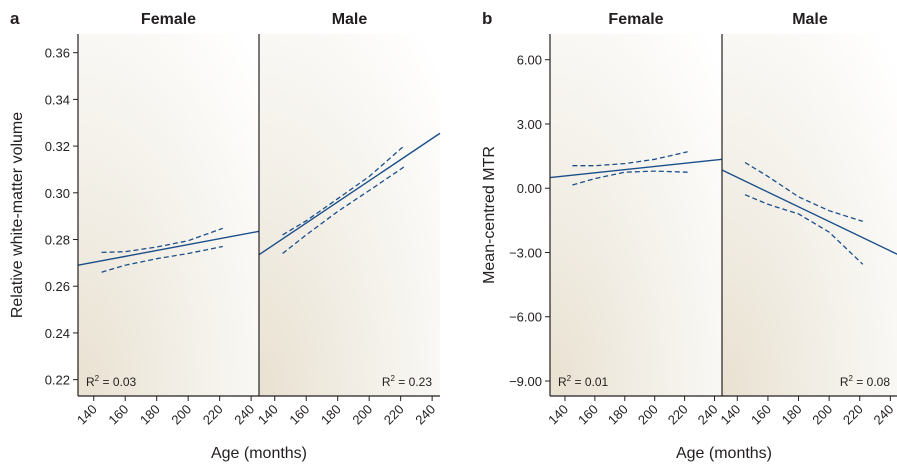 This screenshot has width=897, height=466. Describe the element at coordinates (57, 53) in the screenshot. I see `y-tick-label: 0.36` at that location.